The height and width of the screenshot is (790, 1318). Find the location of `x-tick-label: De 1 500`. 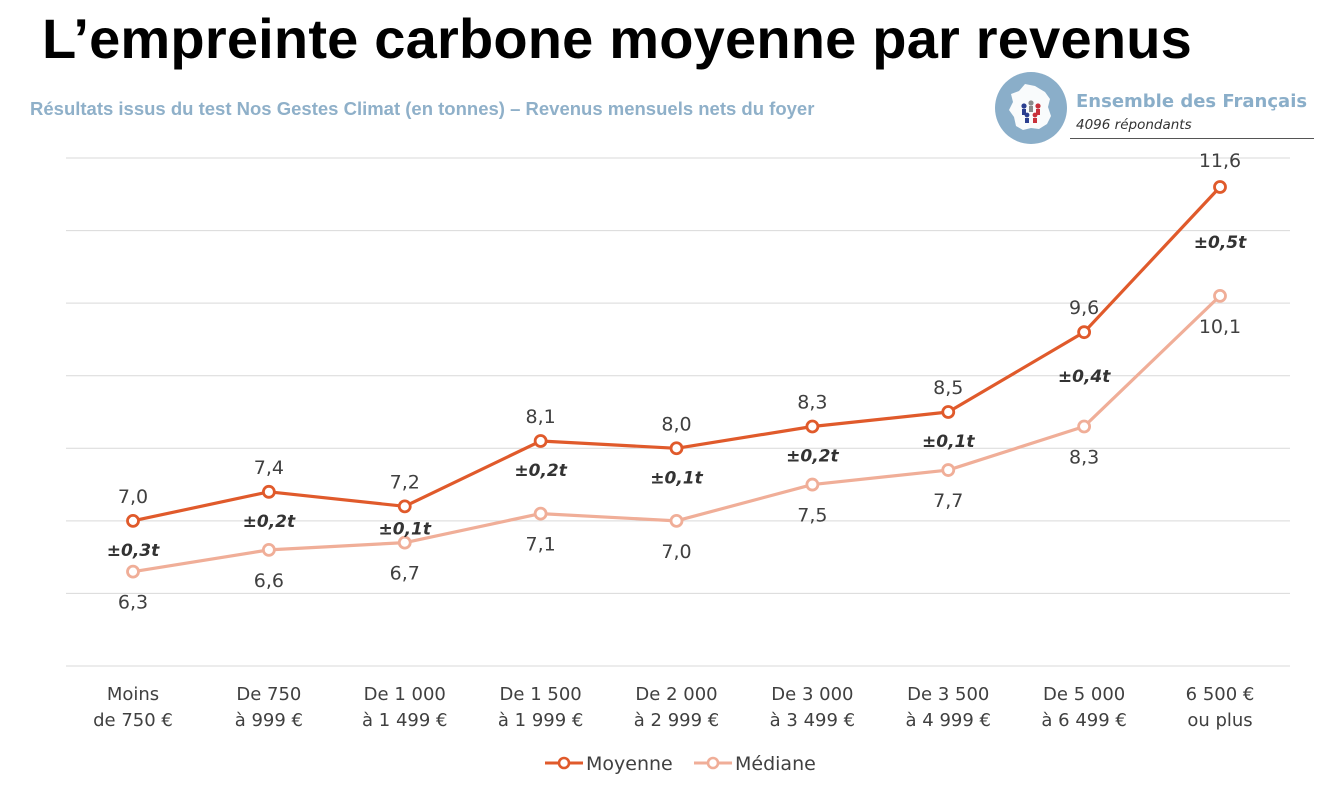

x-tick-label: De 1 500 is located at coordinates (541, 694).